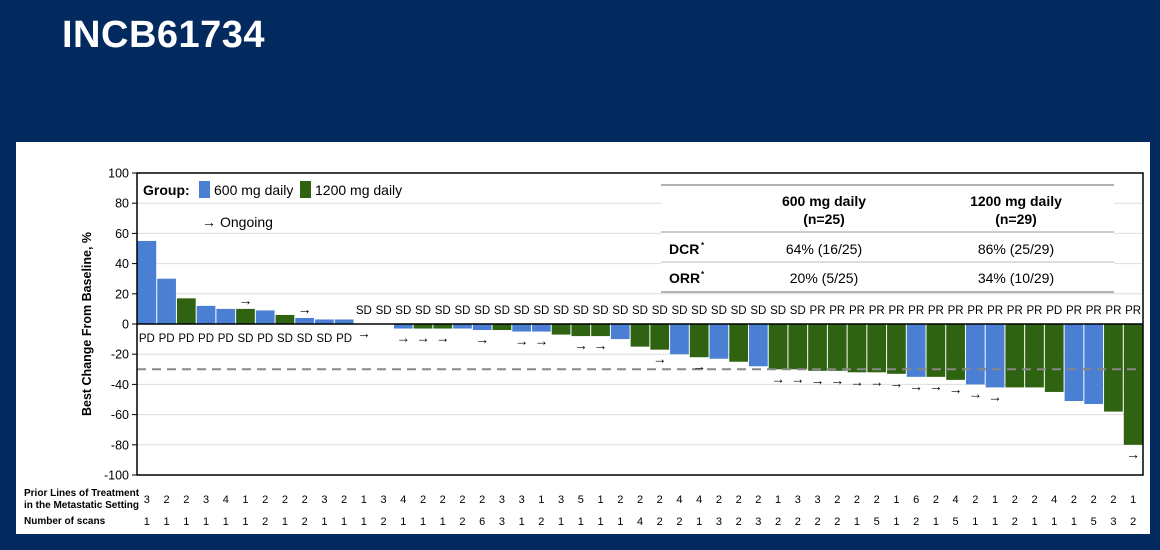 The width and height of the screenshot is (1160, 550). What do you see at coordinates (956, 522) in the screenshot?
I see `scan-count-value: 5` at bounding box center [956, 522].